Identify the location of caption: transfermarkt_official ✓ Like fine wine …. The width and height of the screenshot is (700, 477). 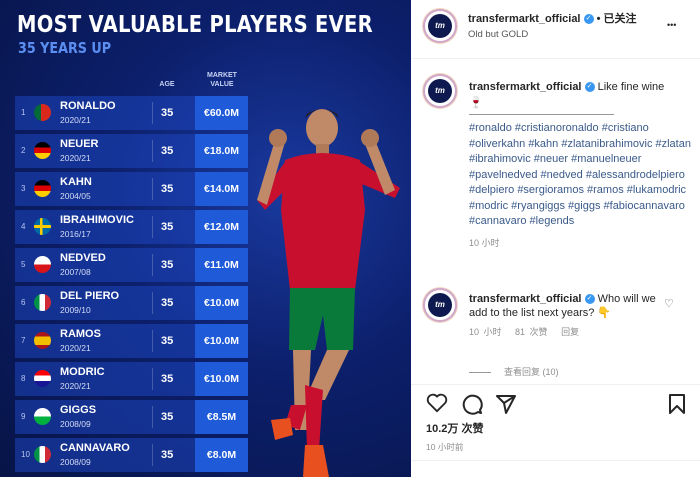
(580, 164).